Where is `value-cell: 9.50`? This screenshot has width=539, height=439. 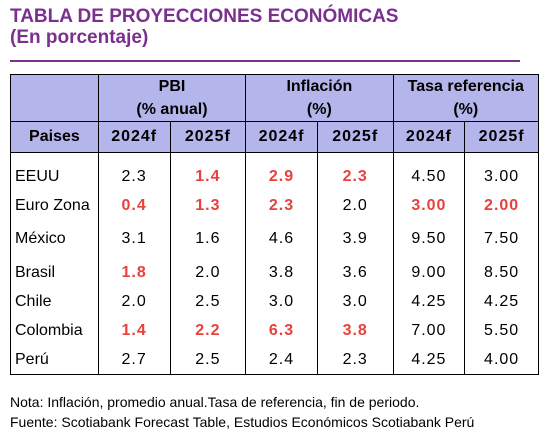
value-cell: 9.50 is located at coordinates (429, 239).